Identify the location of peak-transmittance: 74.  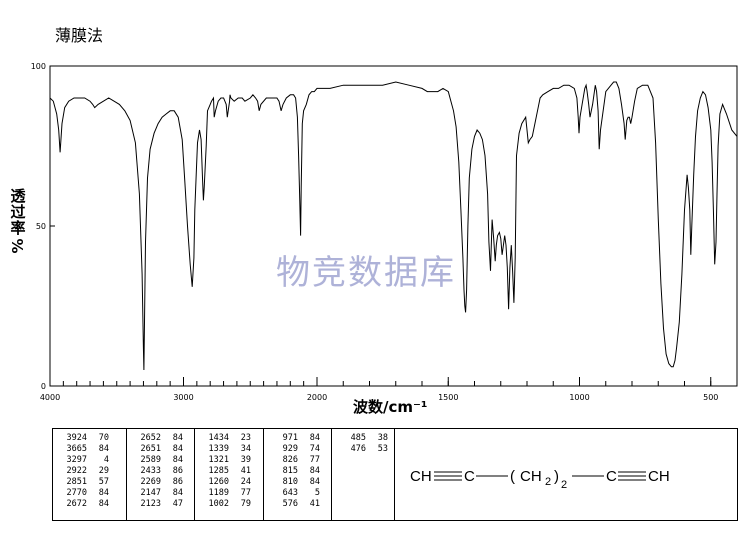
(314, 449).